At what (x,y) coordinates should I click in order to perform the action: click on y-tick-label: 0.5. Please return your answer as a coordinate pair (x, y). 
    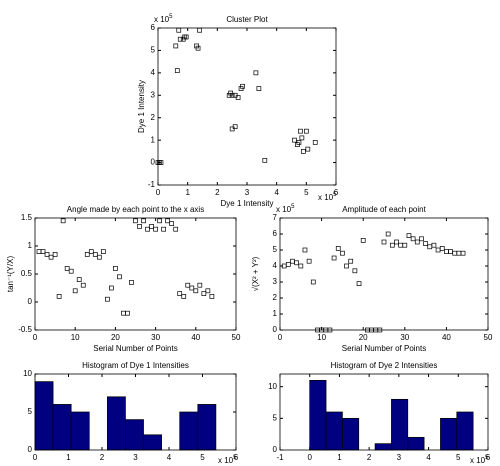
    Looking at the image, I should click on (27, 273).